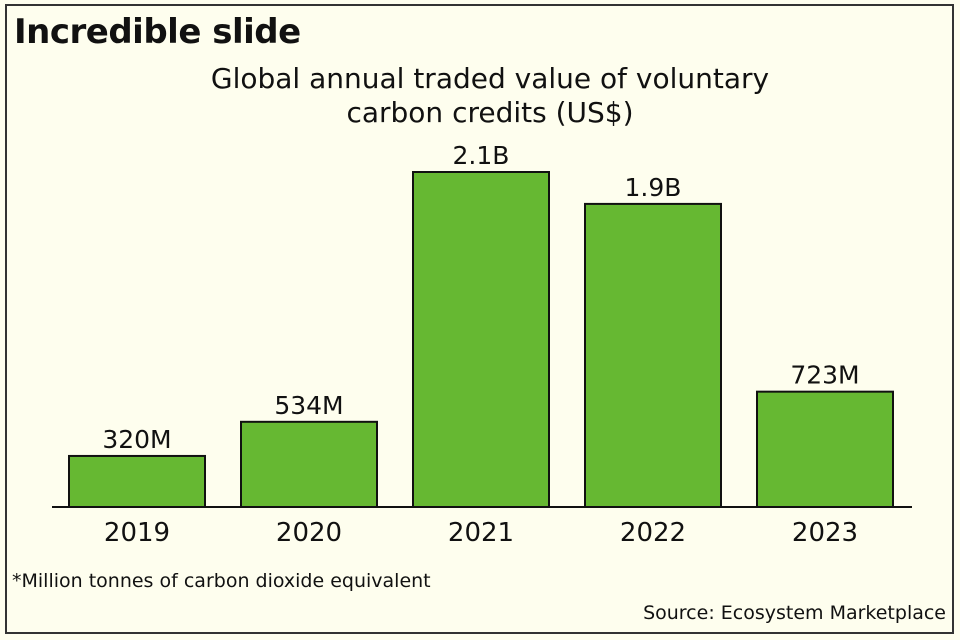 The height and width of the screenshot is (640, 960). I want to click on x-tick-label-2019: 2019, so click(137, 533).